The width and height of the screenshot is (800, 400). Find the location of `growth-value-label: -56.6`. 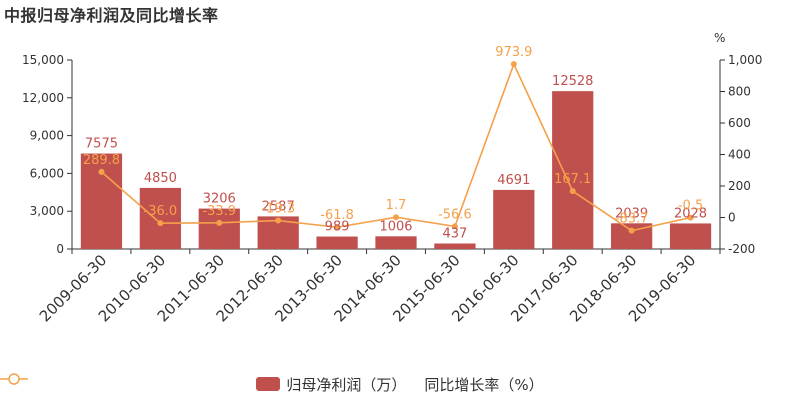

growth-value-label: -56.6 is located at coordinates (455, 214).